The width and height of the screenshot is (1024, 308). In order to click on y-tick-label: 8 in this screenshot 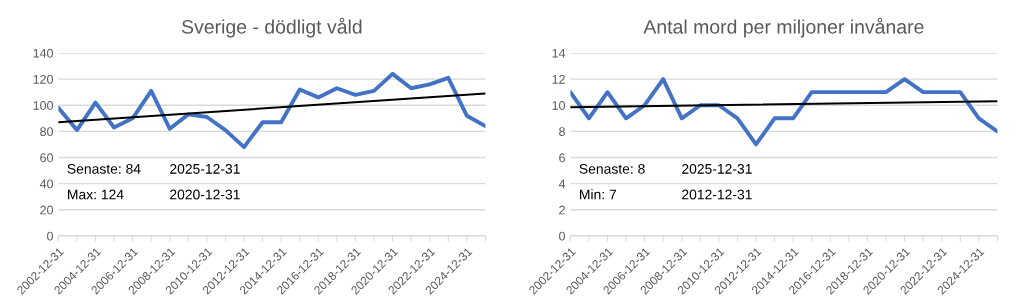, I will do `click(562, 132)`.